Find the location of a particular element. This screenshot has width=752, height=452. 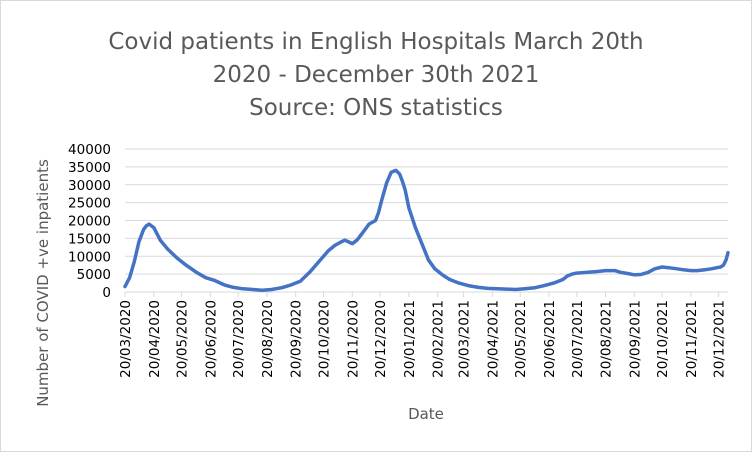

y-tick-label: 40000 is located at coordinates (89, 150).